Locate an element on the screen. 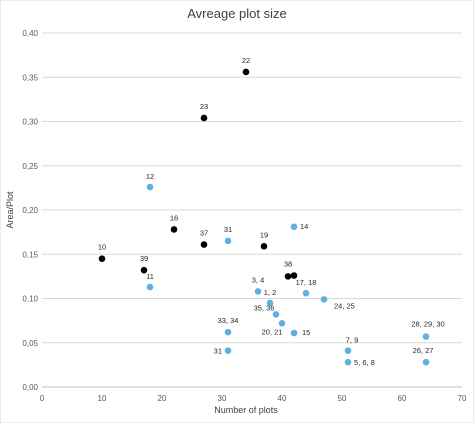 This screenshot has width=474, height=423. y-tick-label: 0,05 is located at coordinates (30, 343).